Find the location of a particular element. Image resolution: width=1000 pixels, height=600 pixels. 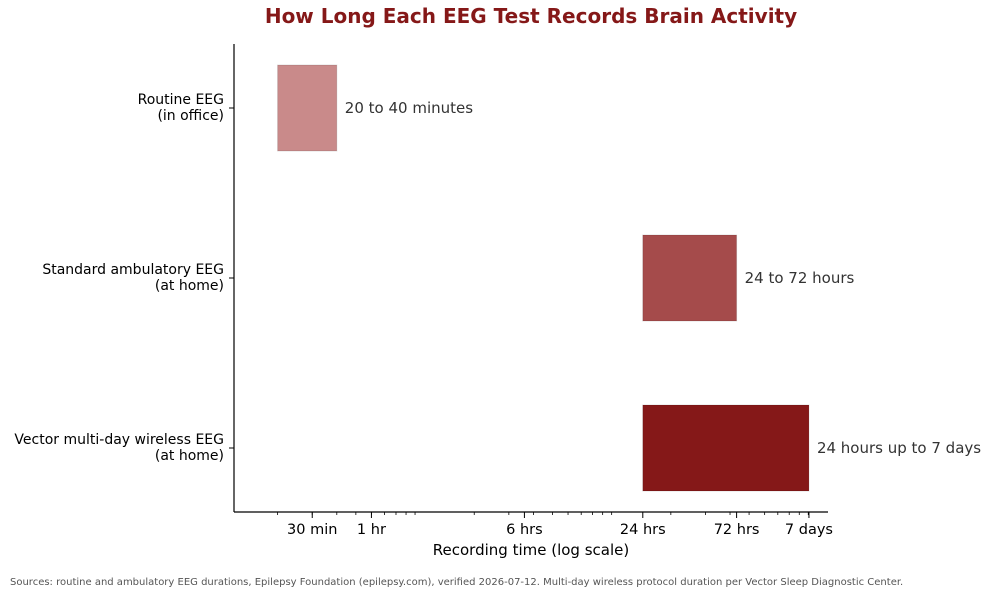

x-tick-label: 7 days is located at coordinates (809, 530).